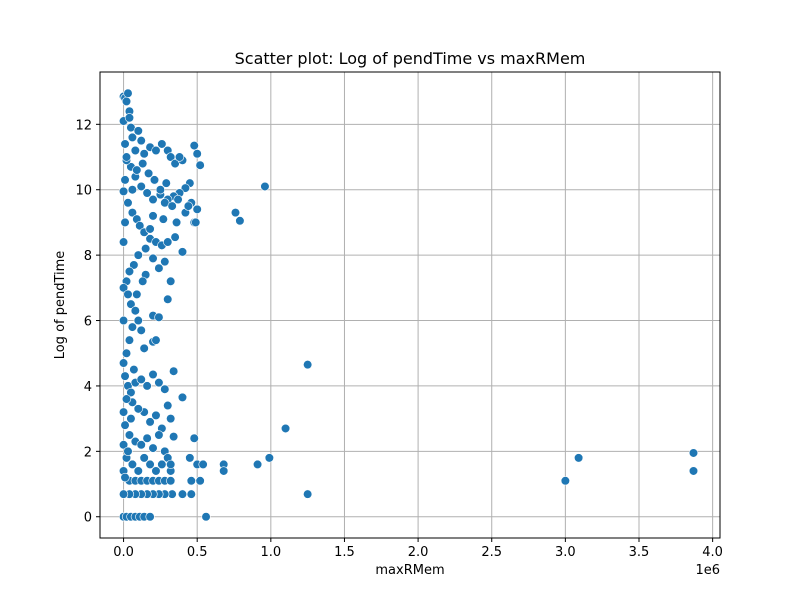 This screenshot has width=800, height=600. Describe the element at coordinates (88, 452) in the screenshot. I see `y-tick-label: 2` at that location.